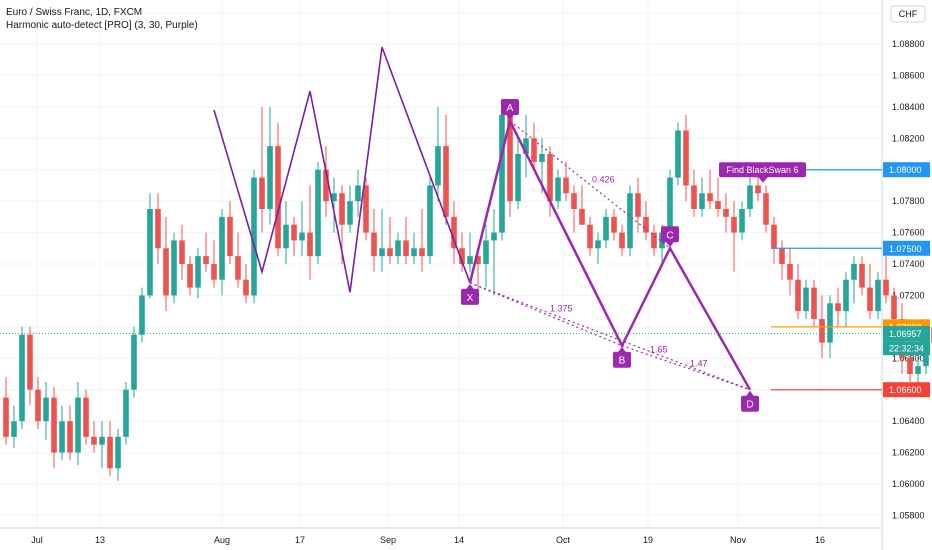 Image resolution: width=932 pixels, height=550 pixels. Describe the element at coordinates (622, 361) in the screenshot. I see `point-marker-label: B` at that location.